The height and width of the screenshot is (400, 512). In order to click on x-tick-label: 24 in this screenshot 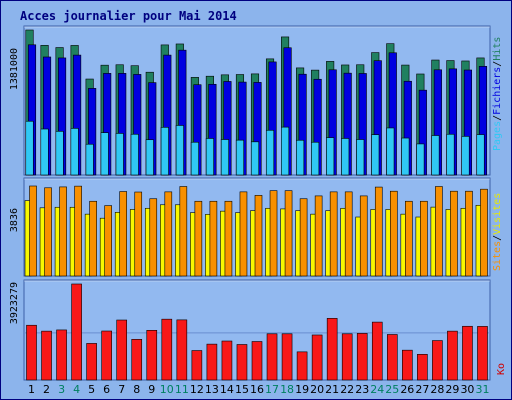, I will do `click(377, 389)`.